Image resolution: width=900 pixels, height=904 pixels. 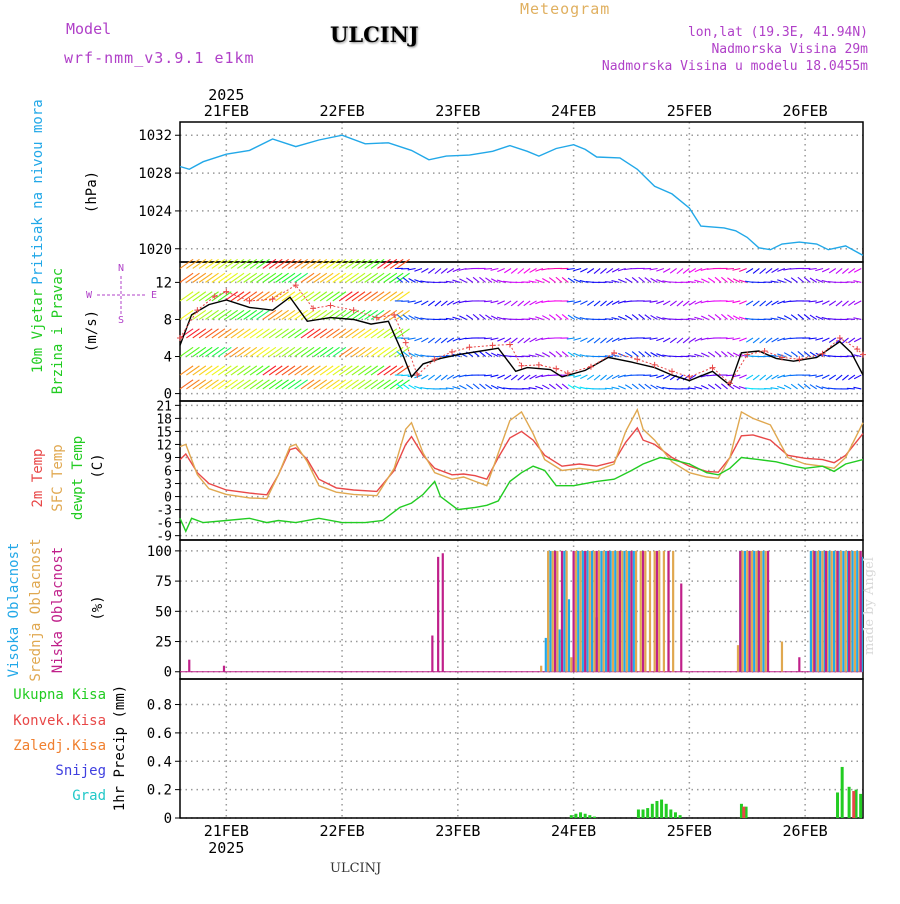 What do you see at coordinates (159, 791) in the screenshot?
I see `y-tick-label: 0.2` at bounding box center [159, 791].